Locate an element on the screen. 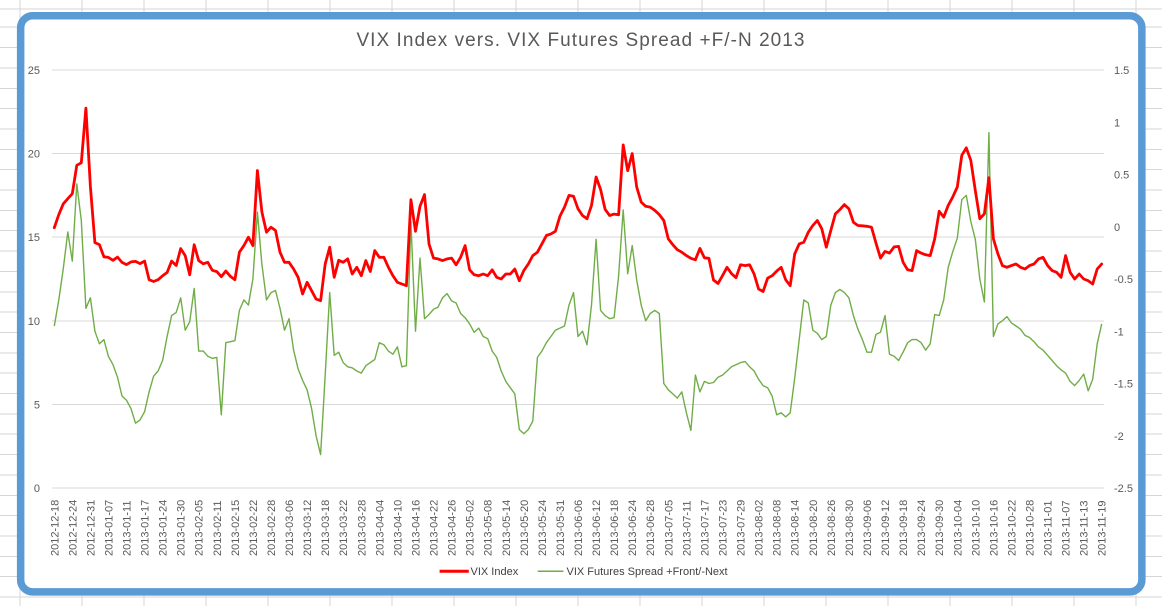 The image size is (1162, 606). svg-text: 2013-09-24 is located at coordinates (922, 528).